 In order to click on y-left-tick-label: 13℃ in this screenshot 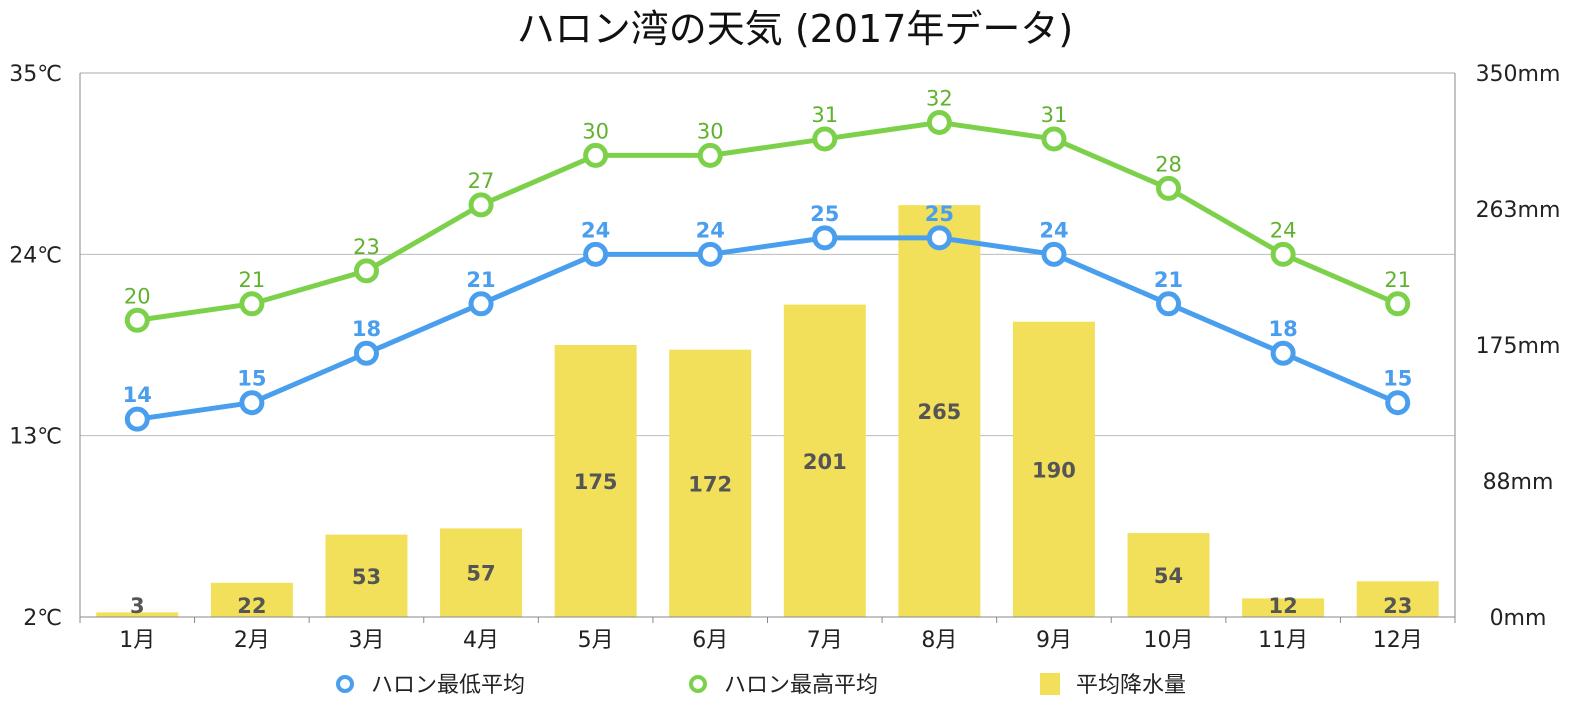, I will do `click(35, 437)`.